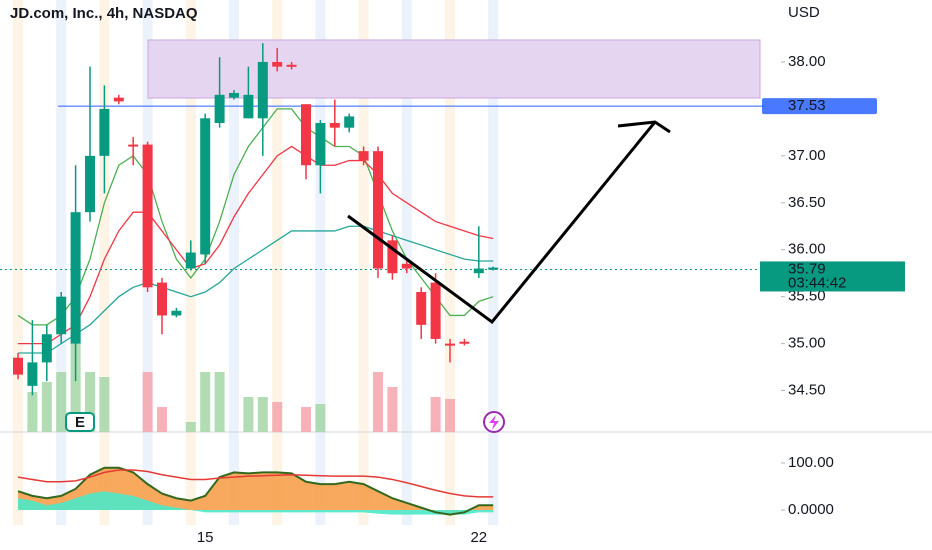 The height and width of the screenshot is (550, 932). Describe the element at coordinates (807, 296) in the screenshot. I see `y-tick-label: 35.50` at that location.